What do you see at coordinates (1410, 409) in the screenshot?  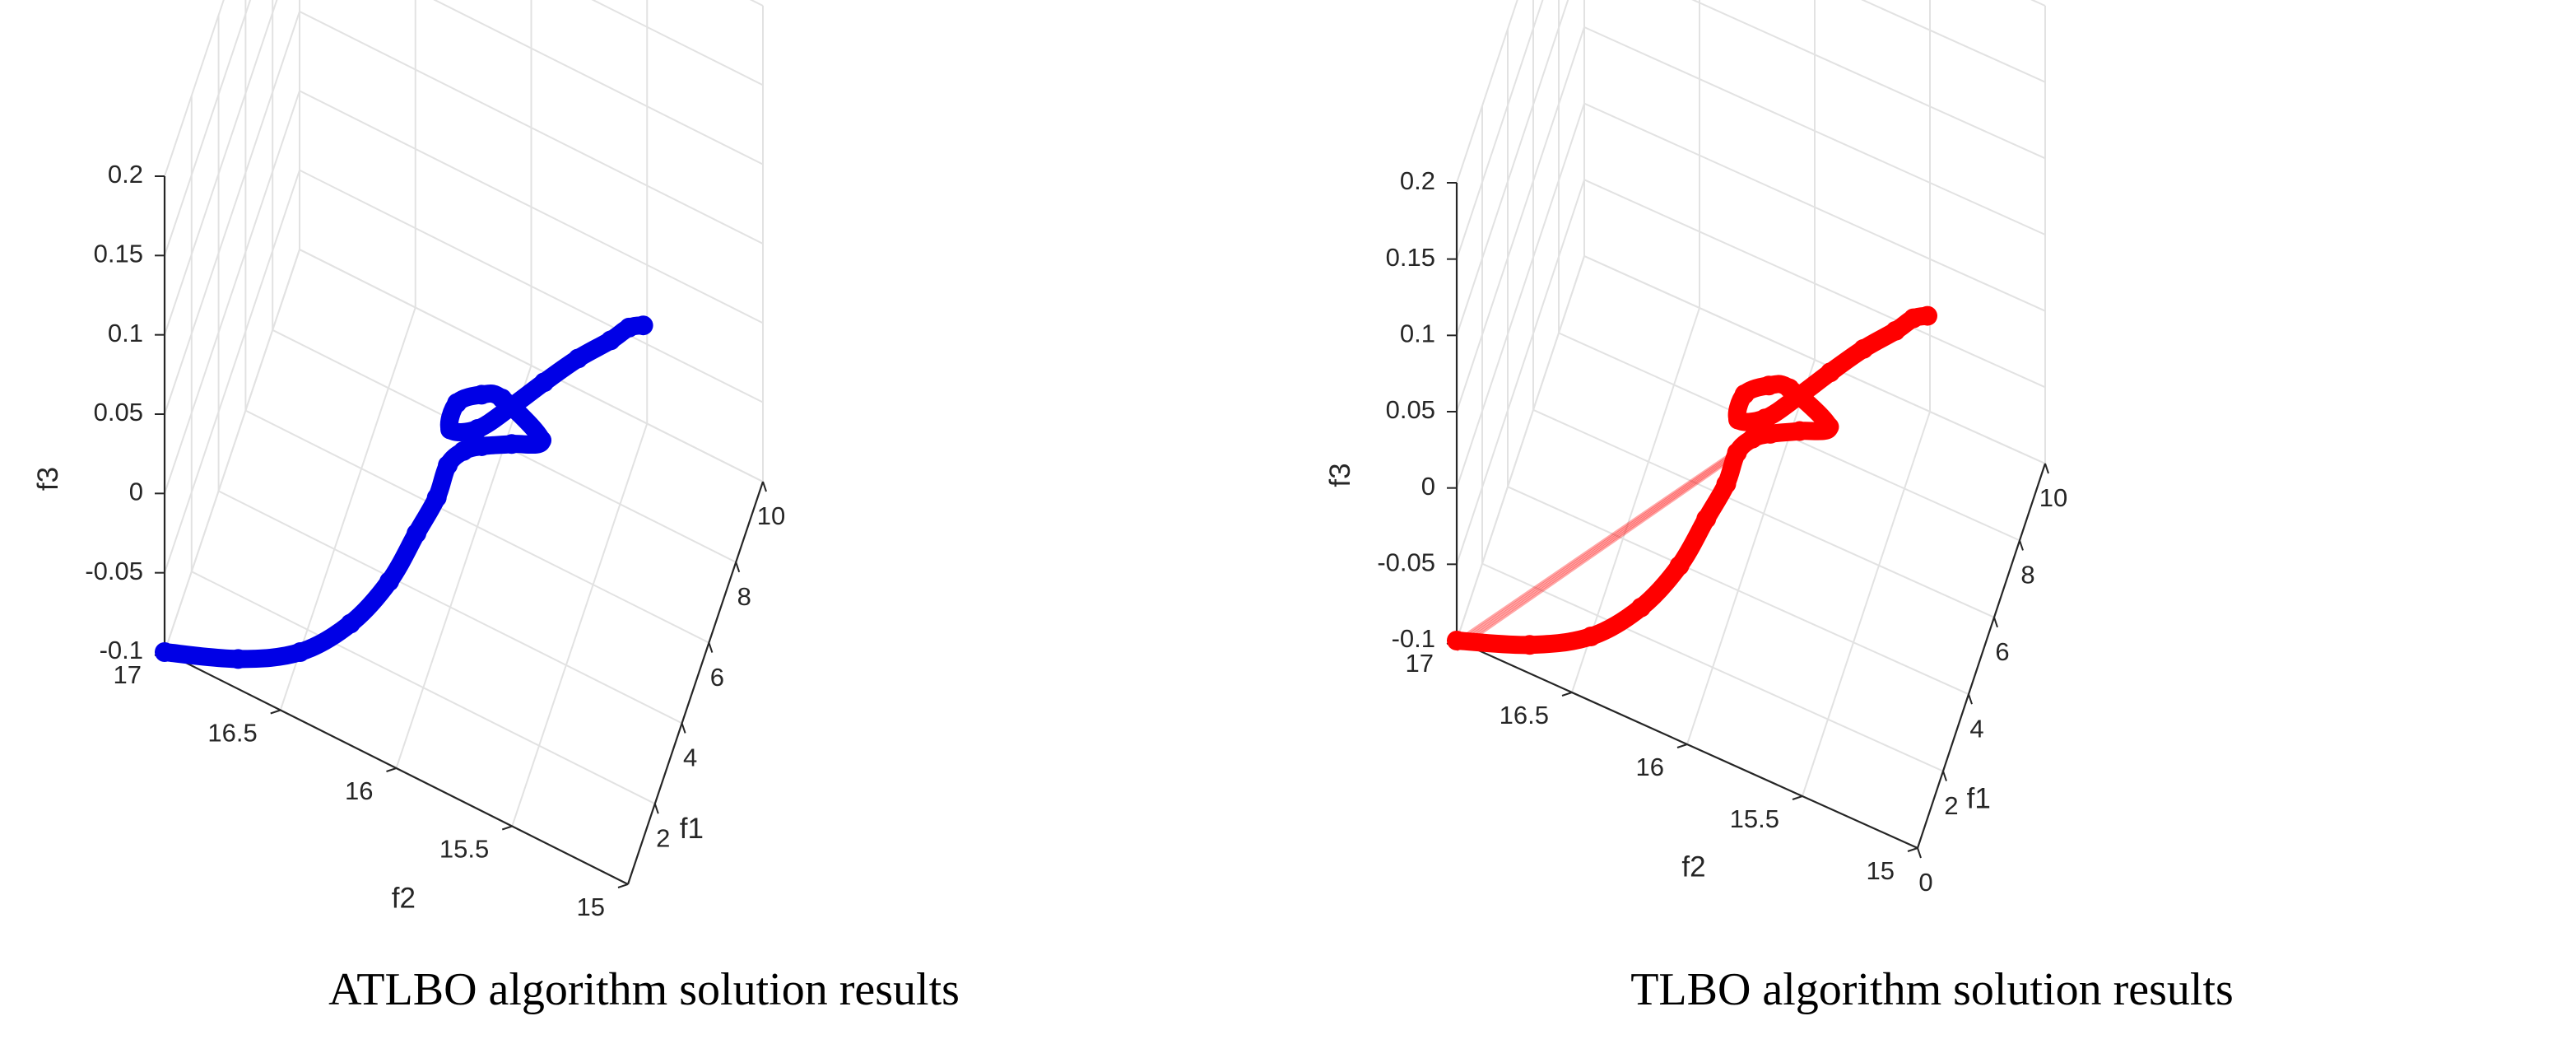 I see `f3-tick-label: 0.05` at bounding box center [1410, 409].